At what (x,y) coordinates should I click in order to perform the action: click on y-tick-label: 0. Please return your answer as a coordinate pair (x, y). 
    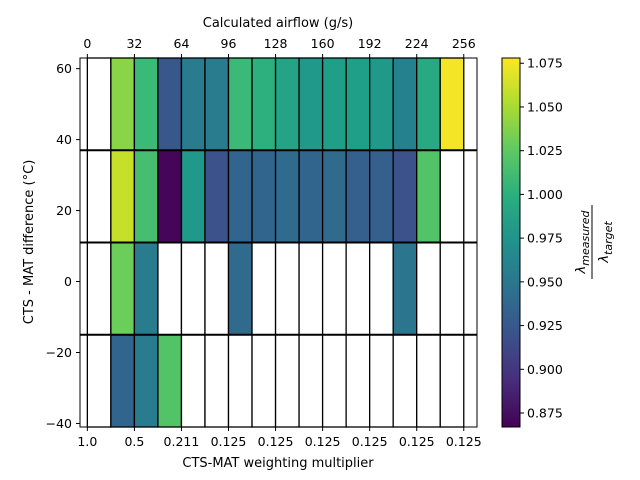
    Looking at the image, I should click on (68, 281).